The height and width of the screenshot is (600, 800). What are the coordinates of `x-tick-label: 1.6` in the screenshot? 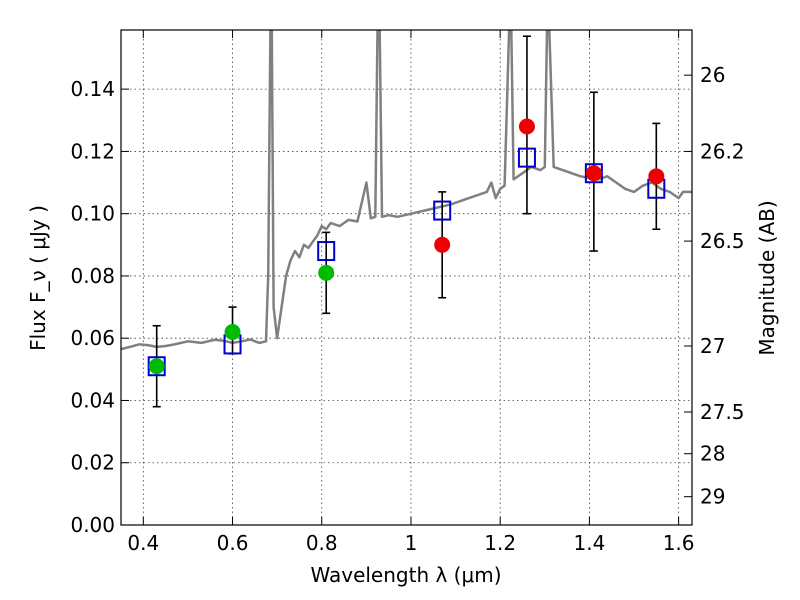 It's located at (679, 543).